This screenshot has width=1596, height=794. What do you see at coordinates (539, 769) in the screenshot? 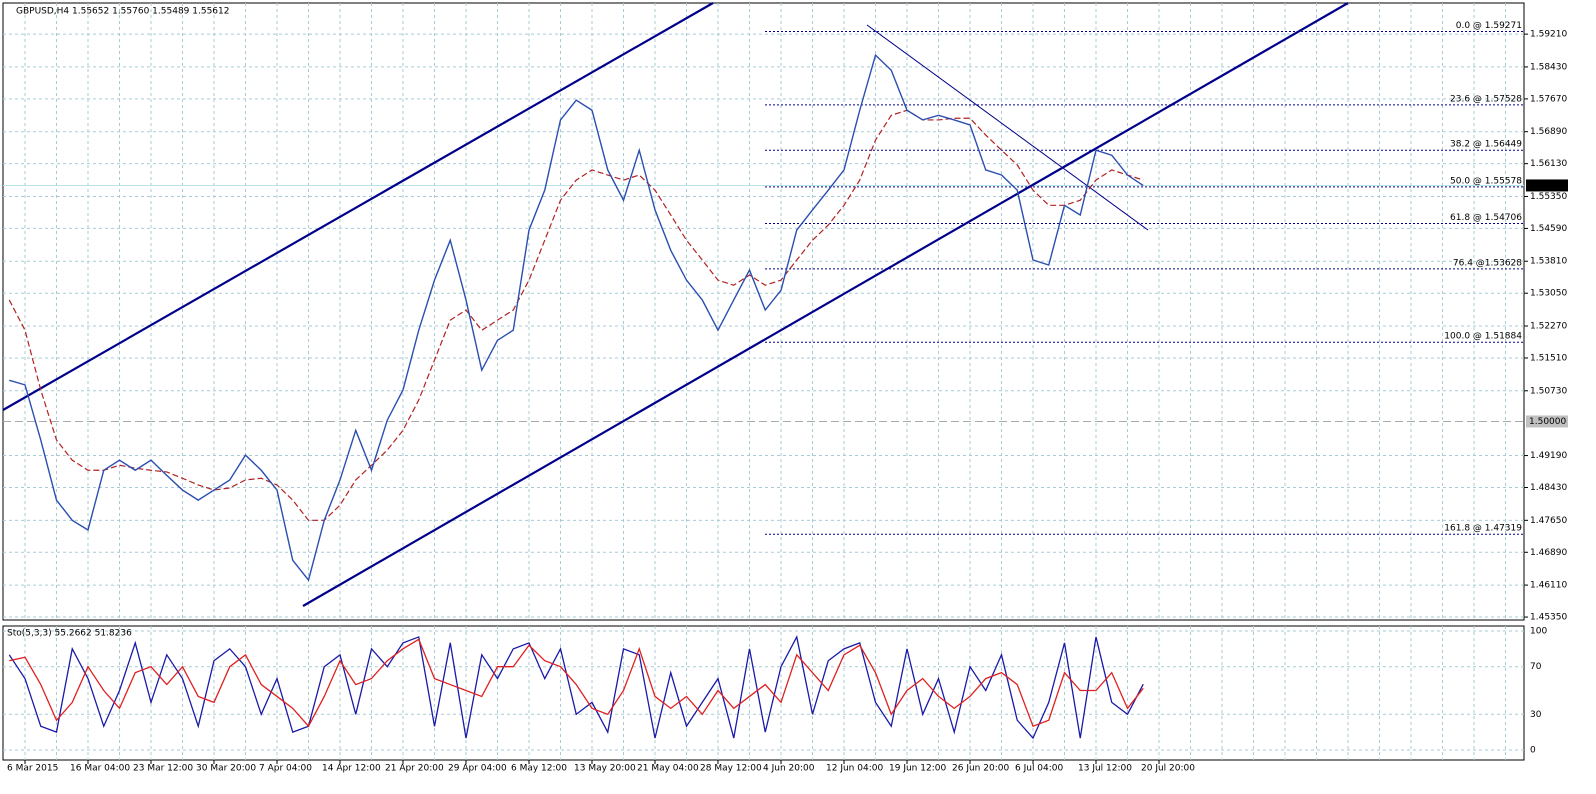
I see `x-tick-label: 6 May 12:00` at bounding box center [539, 769].